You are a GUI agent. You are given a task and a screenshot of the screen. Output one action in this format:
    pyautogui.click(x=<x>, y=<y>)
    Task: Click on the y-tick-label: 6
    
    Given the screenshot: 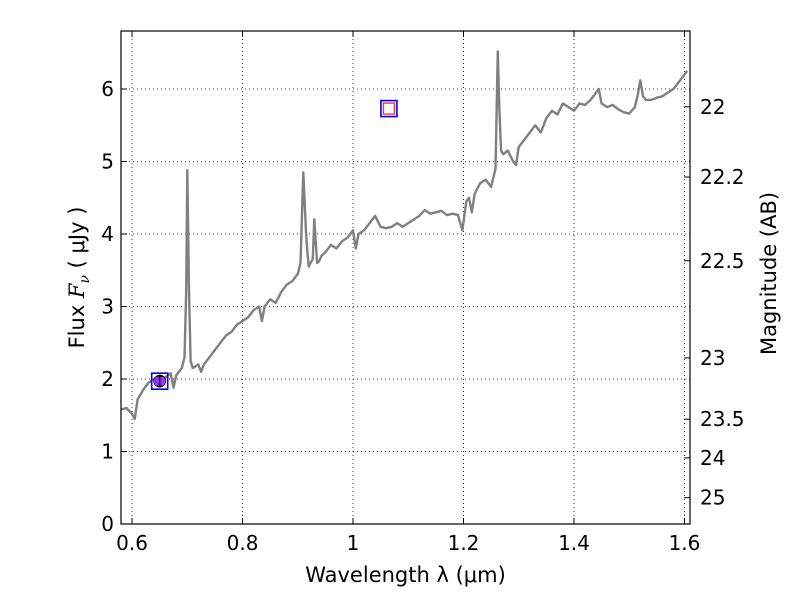 What is the action you would take?
    pyautogui.click(x=107, y=89)
    